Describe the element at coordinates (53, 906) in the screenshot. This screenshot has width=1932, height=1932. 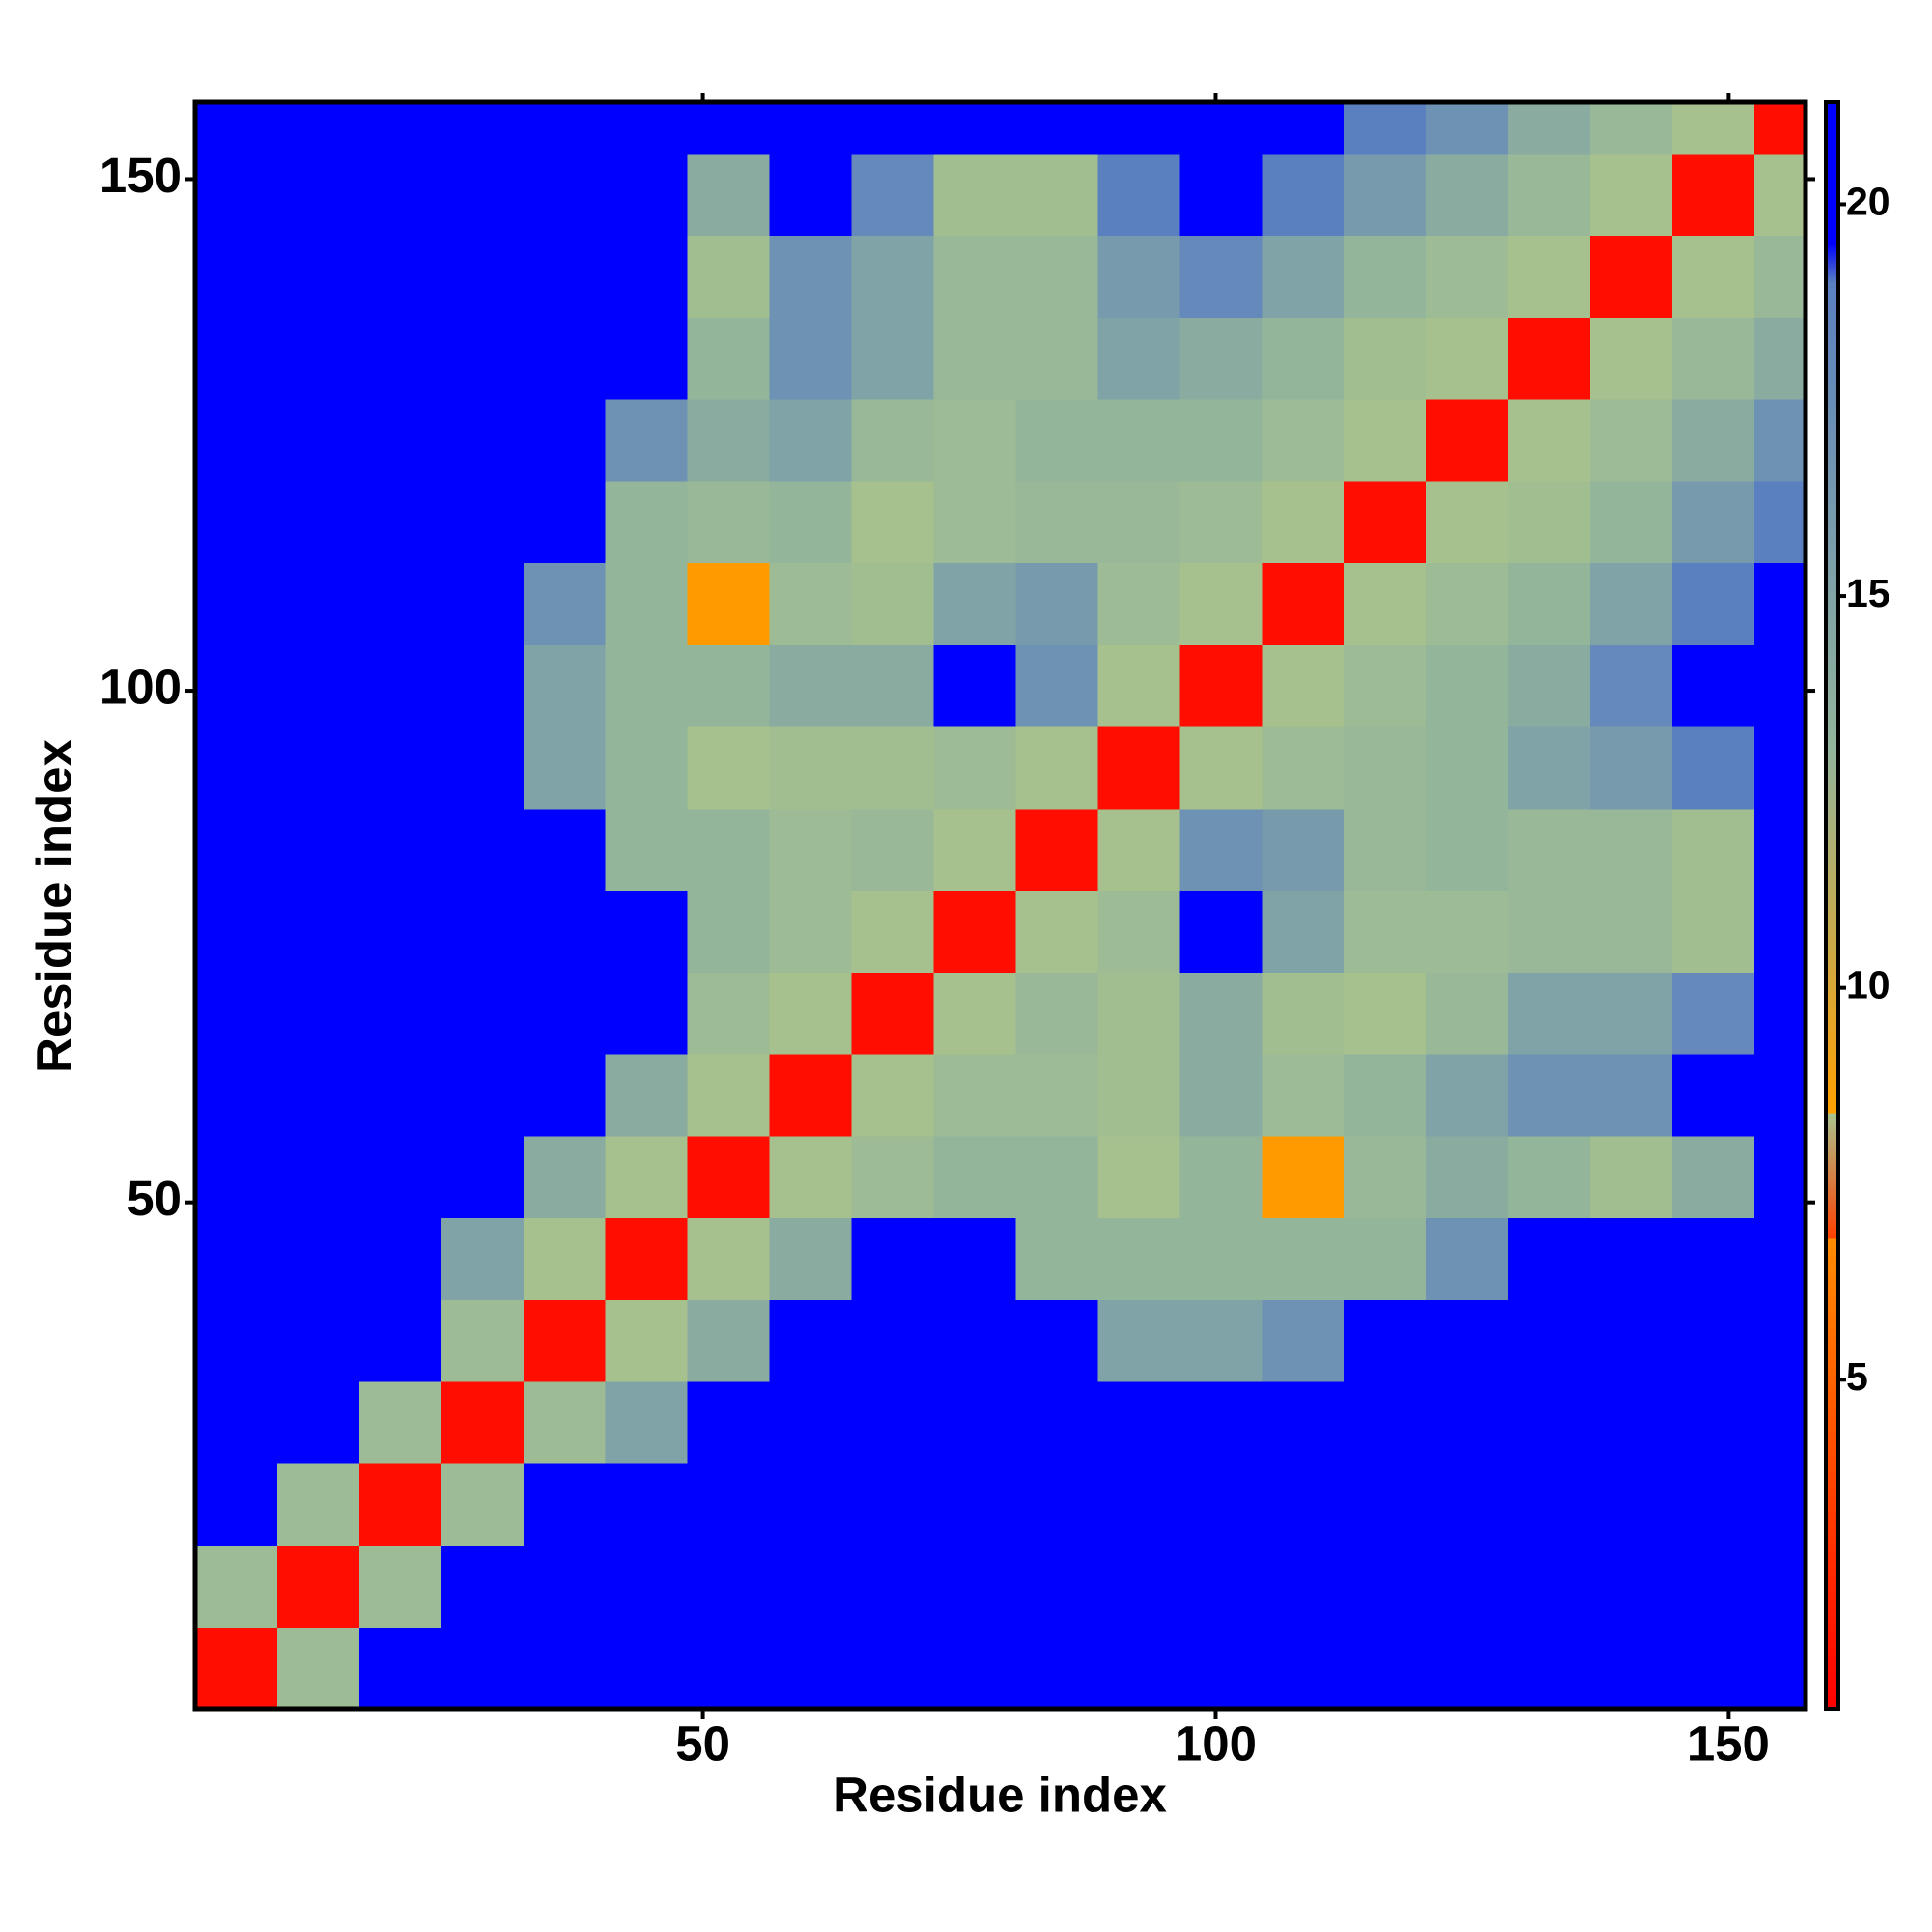
I see `y-axis-title: Residue index` at that location.